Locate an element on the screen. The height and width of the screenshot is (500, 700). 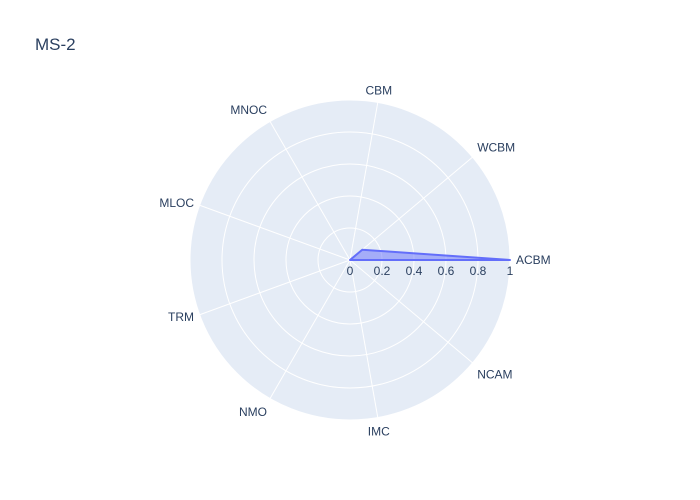
radial-tick-label: 0.2 is located at coordinates (382, 271).